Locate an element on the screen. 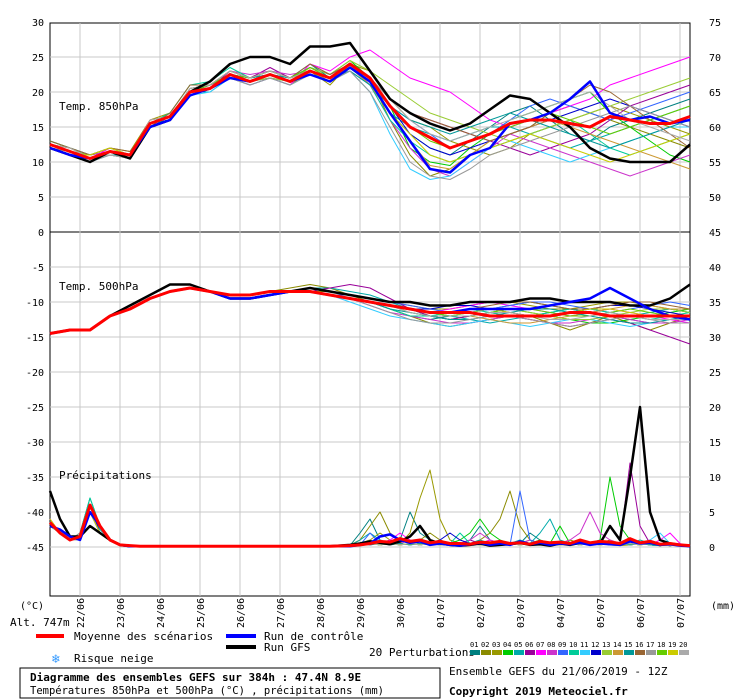 The height and width of the screenshot is (700, 740). x-date-label: 25/06 is located at coordinates (201, 613).